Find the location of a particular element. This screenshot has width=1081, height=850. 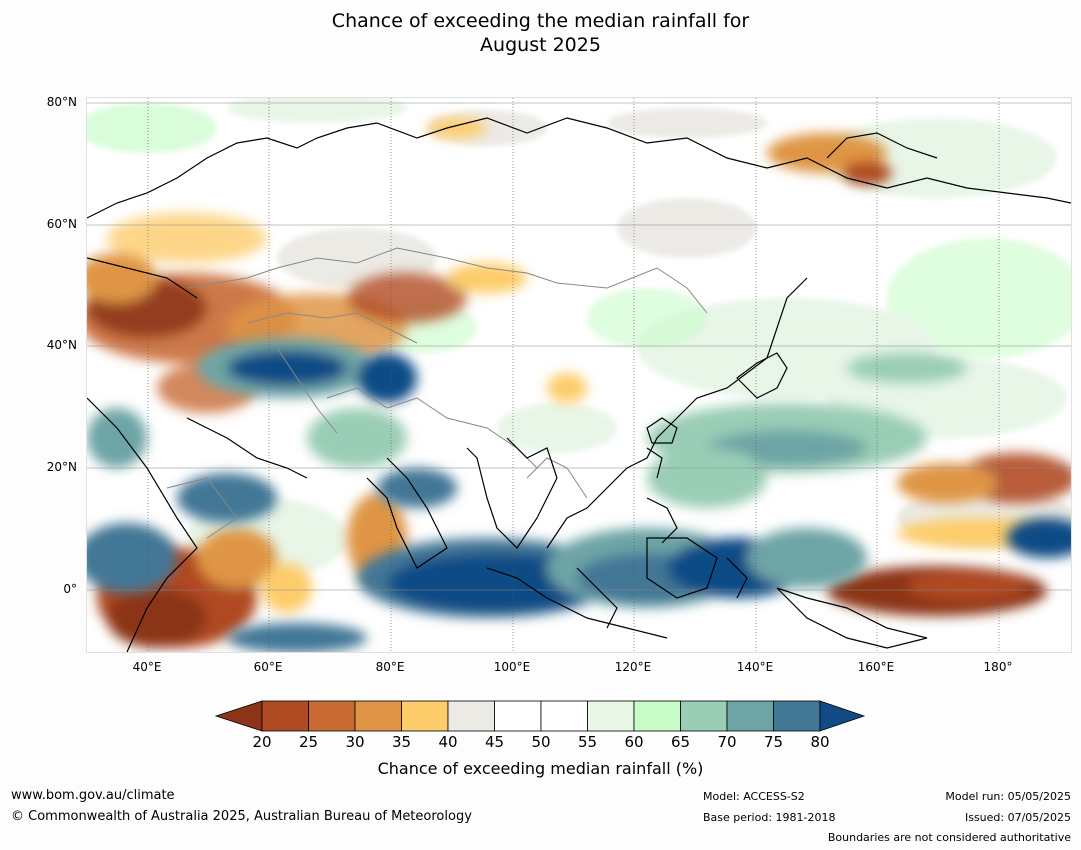

lat-label-0: 0° is located at coordinates (70, 589).